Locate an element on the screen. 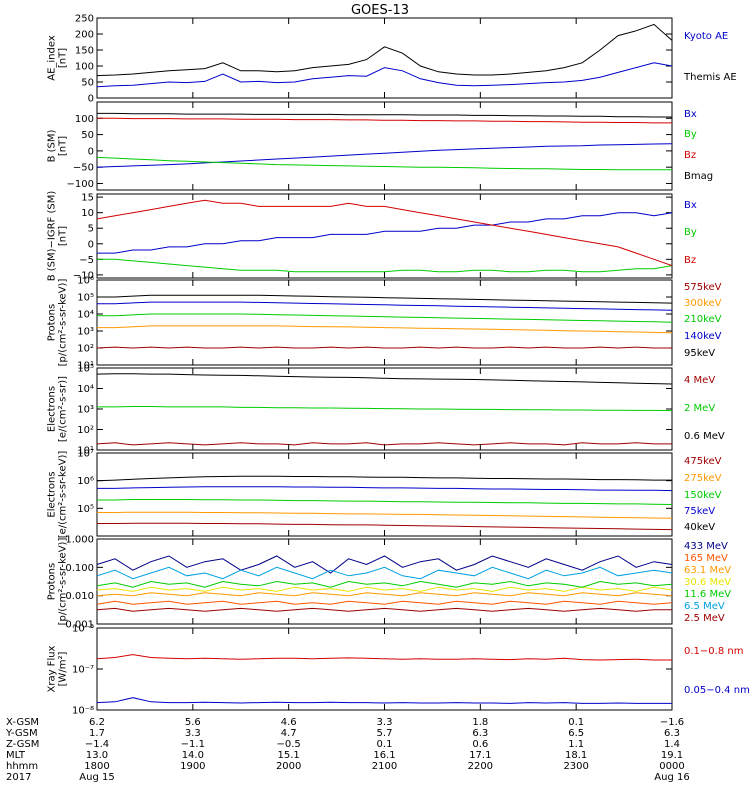 The image size is (750, 804). ephem-cell: 1.1 is located at coordinates (576, 744).